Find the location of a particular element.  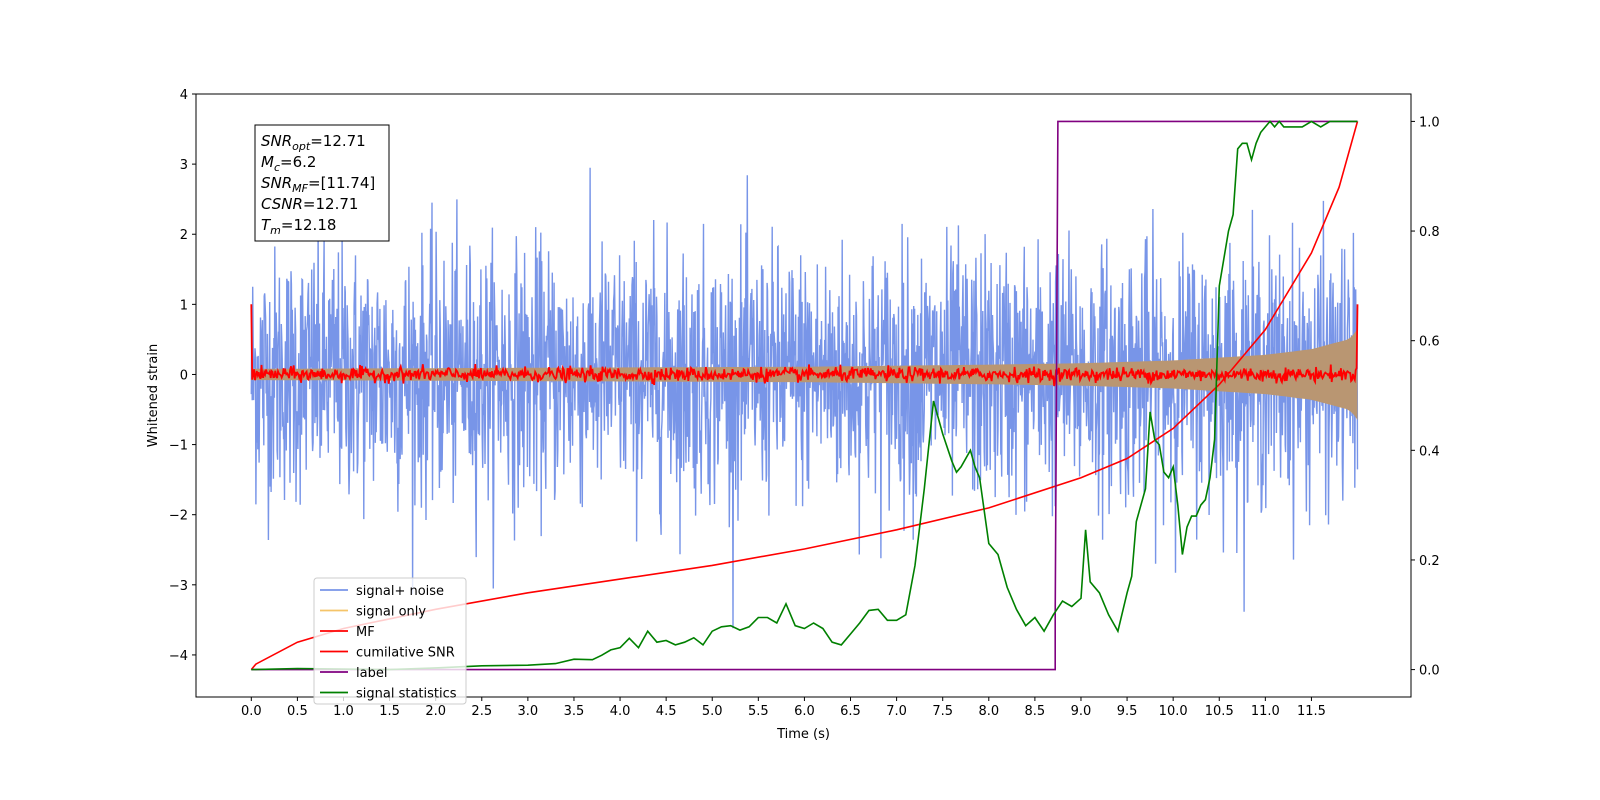

x-tick-label: 5.5 is located at coordinates (758, 711).